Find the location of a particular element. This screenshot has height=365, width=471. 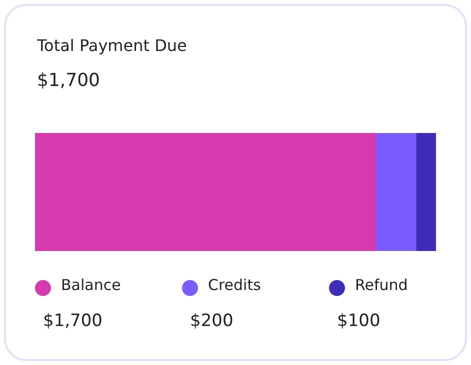

legend-label: Credits is located at coordinates (234, 285).